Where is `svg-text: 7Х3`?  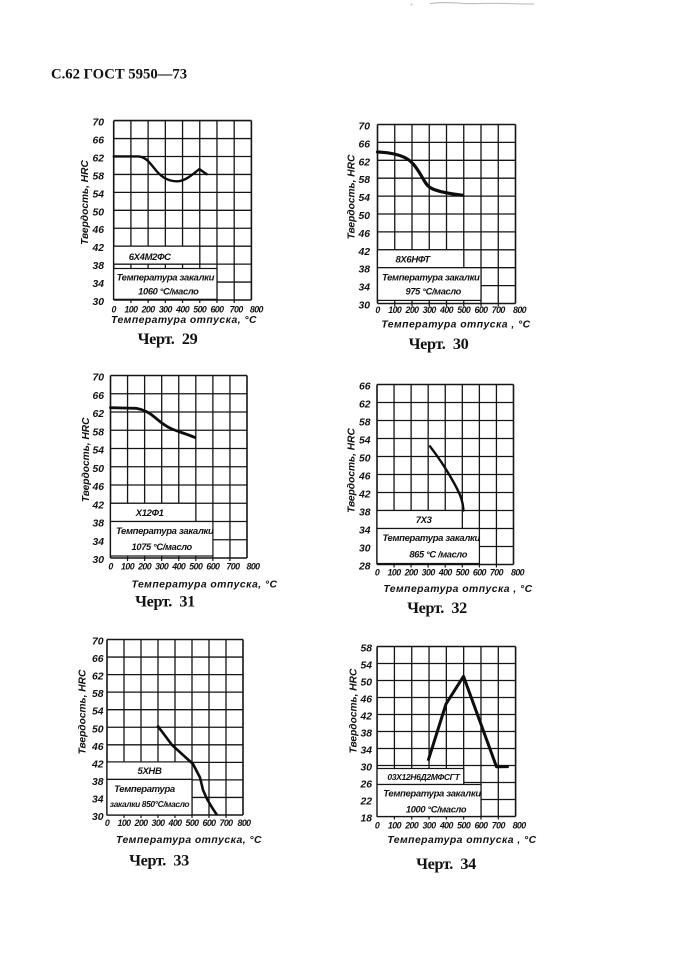
svg-text: 7Х3 is located at coordinates (424, 520).